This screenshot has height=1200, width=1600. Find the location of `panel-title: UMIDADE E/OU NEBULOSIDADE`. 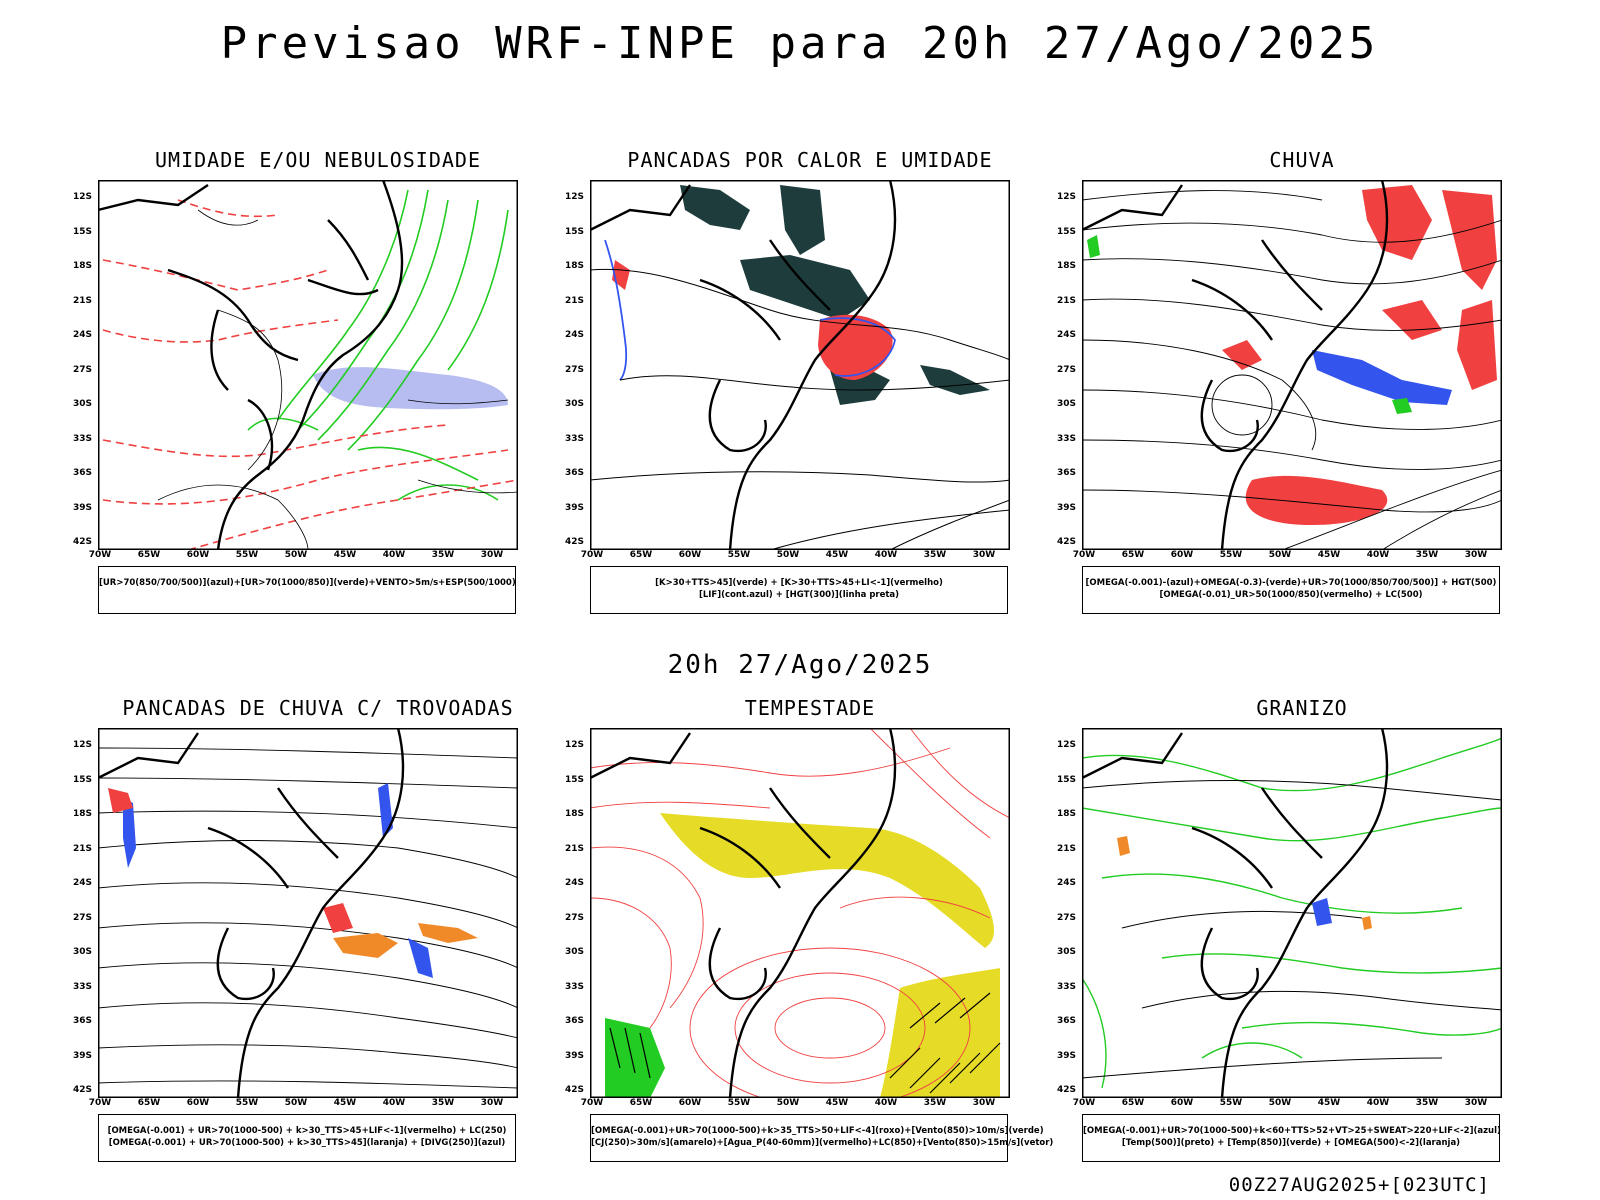

panel-title: UMIDADE E/OU NEBULOSIDADE is located at coordinates (318, 160).